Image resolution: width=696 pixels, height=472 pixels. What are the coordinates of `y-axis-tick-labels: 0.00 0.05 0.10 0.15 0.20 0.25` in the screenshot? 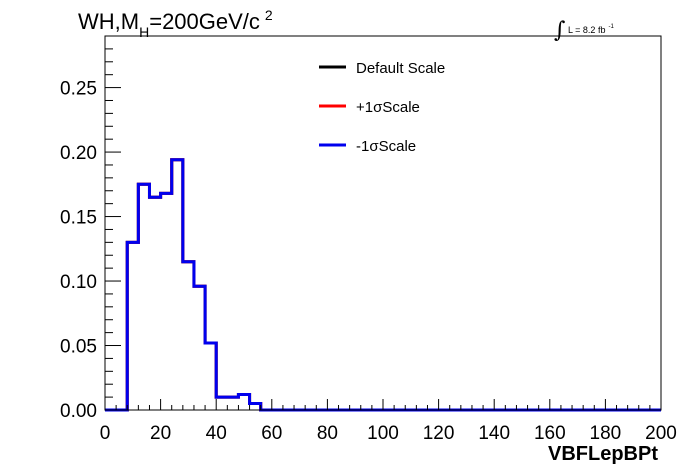 It's located at (78, 250).